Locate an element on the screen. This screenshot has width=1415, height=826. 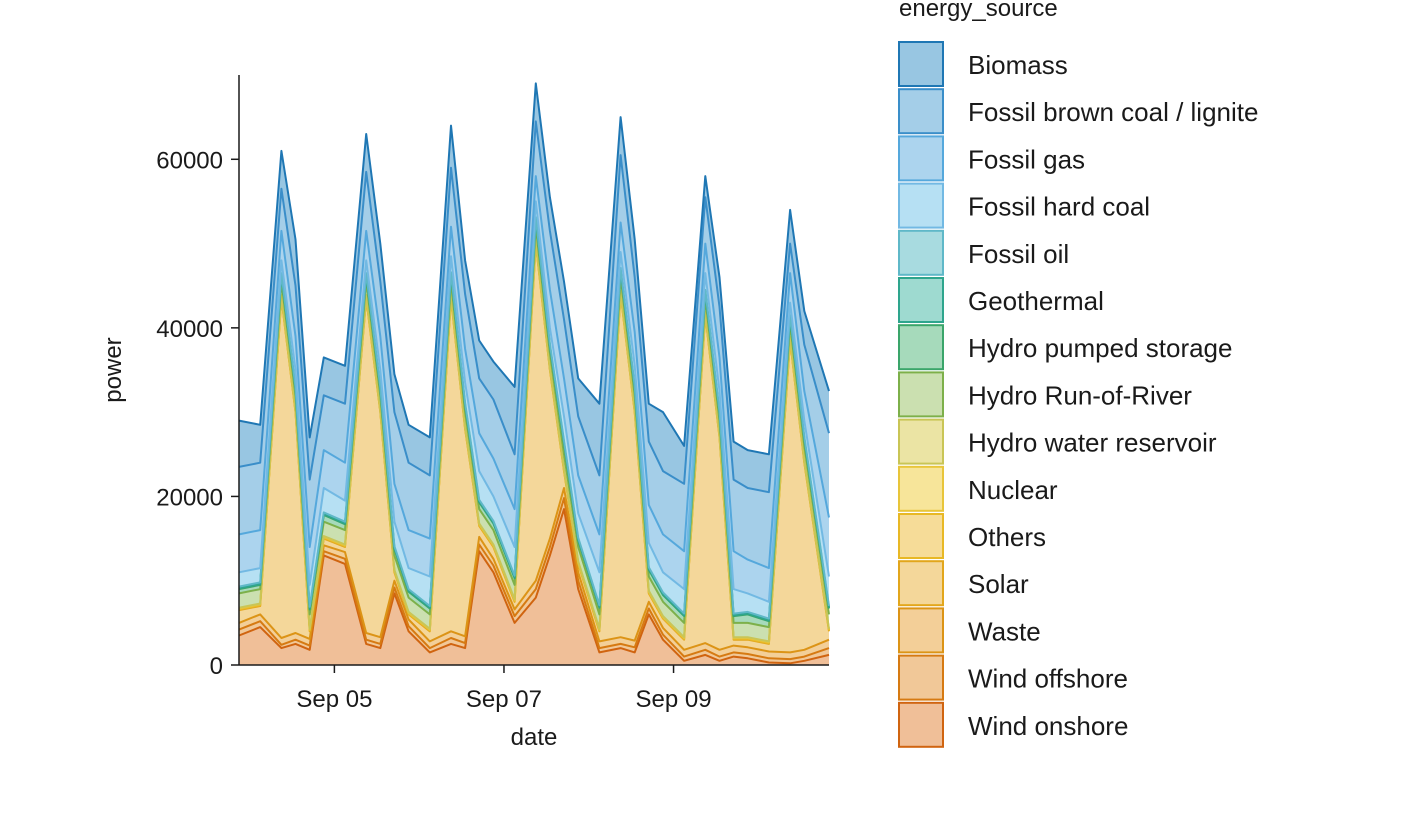
x-tick-label: Sep 05 is located at coordinates (334, 699).